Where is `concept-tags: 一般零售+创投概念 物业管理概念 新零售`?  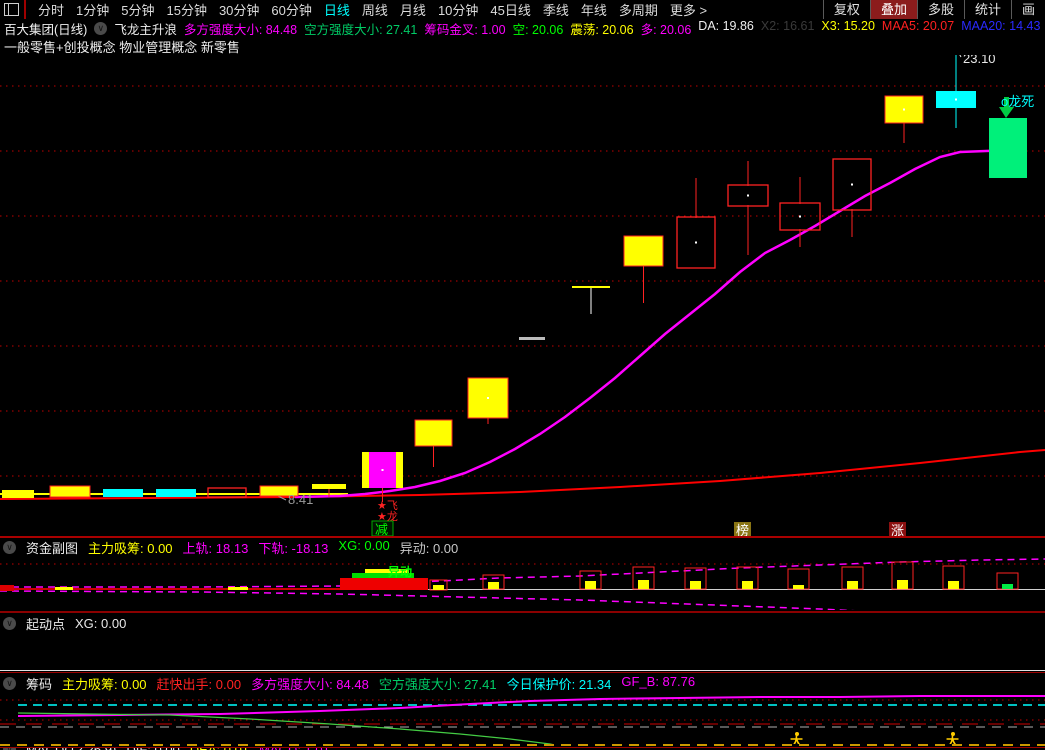 concept-tags: 一般零售+创投概念 物业管理概念 新零售 is located at coordinates (522, 46).